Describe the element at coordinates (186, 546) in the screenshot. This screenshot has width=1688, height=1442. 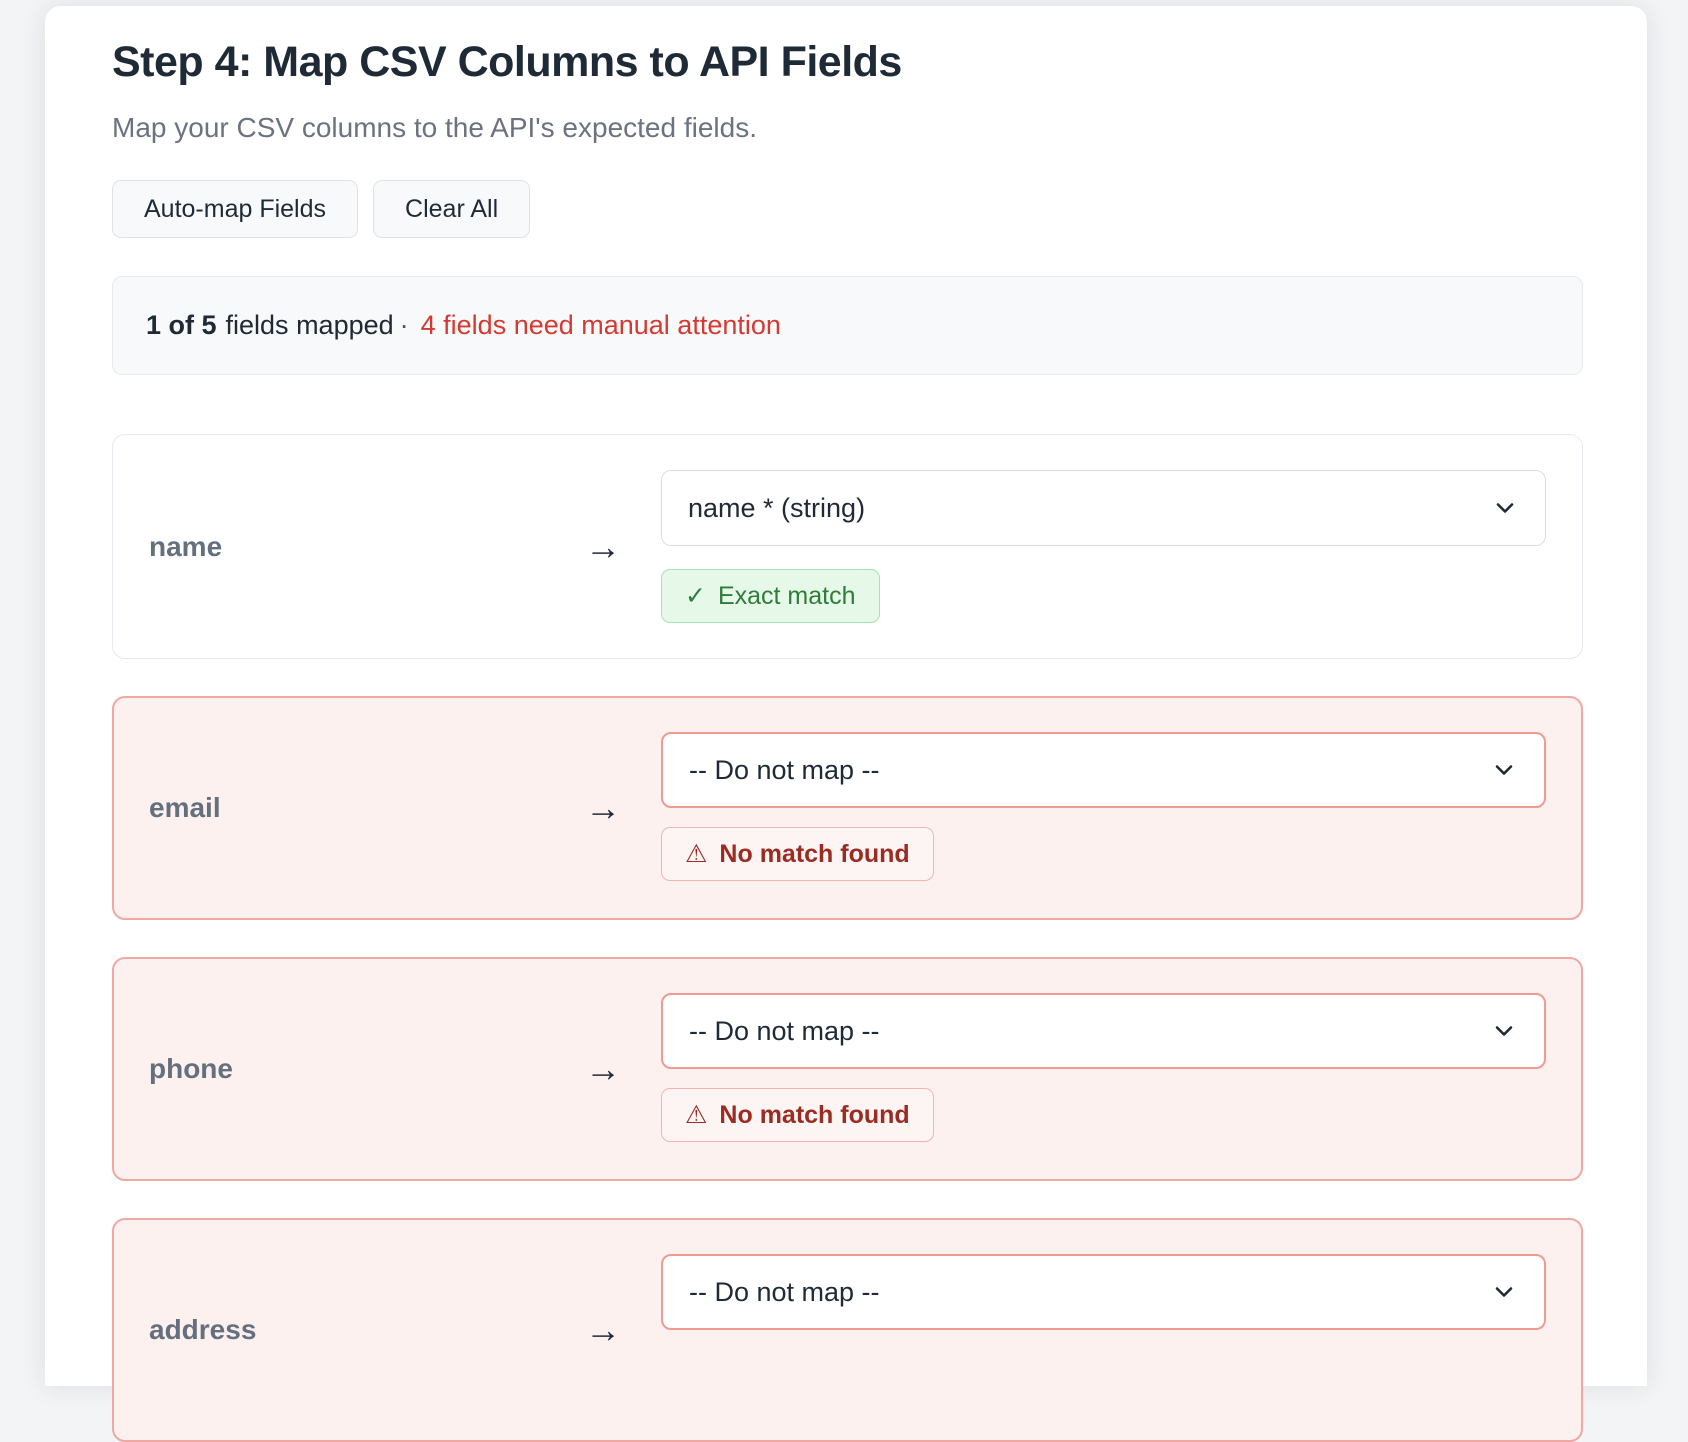
I see `csv-column-label: name` at that location.